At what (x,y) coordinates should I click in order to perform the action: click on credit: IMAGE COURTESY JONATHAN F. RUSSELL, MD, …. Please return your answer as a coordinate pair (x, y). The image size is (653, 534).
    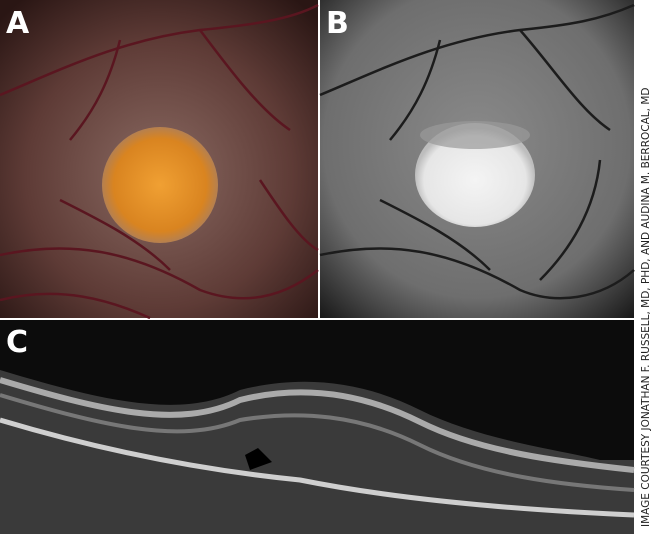
    Looking at the image, I should click on (646, 307).